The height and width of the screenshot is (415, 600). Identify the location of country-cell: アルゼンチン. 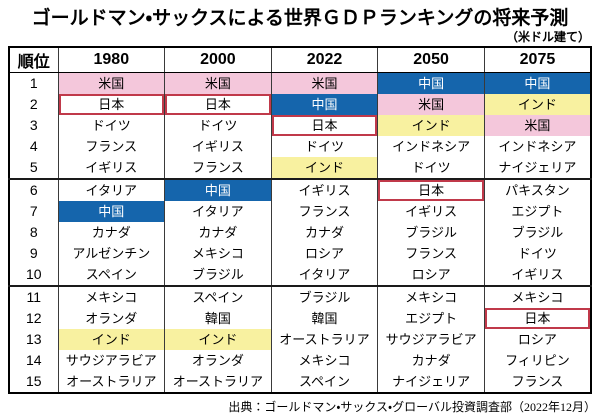
(111, 253).